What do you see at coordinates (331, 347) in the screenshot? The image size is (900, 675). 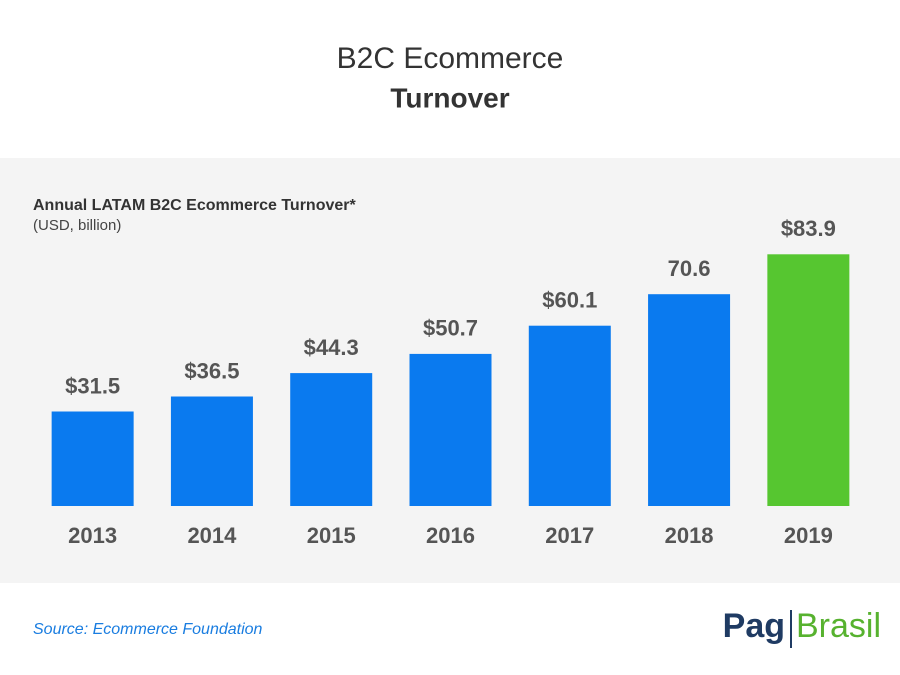 I see `value-label: $44.3` at bounding box center [331, 347].